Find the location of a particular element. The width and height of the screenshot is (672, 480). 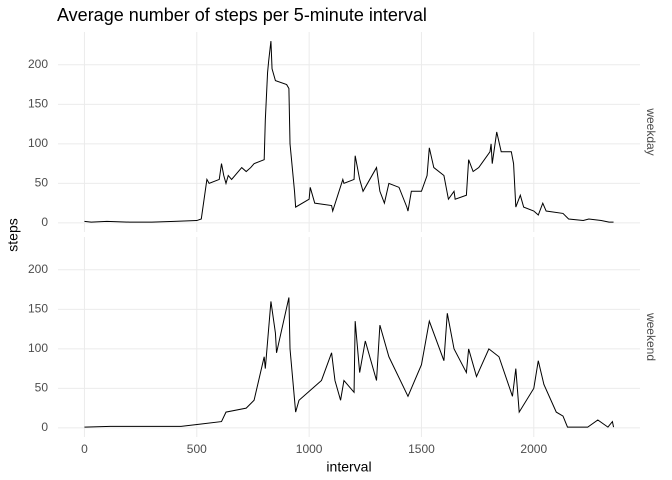

y-axis-label: steps is located at coordinates (13, 234).